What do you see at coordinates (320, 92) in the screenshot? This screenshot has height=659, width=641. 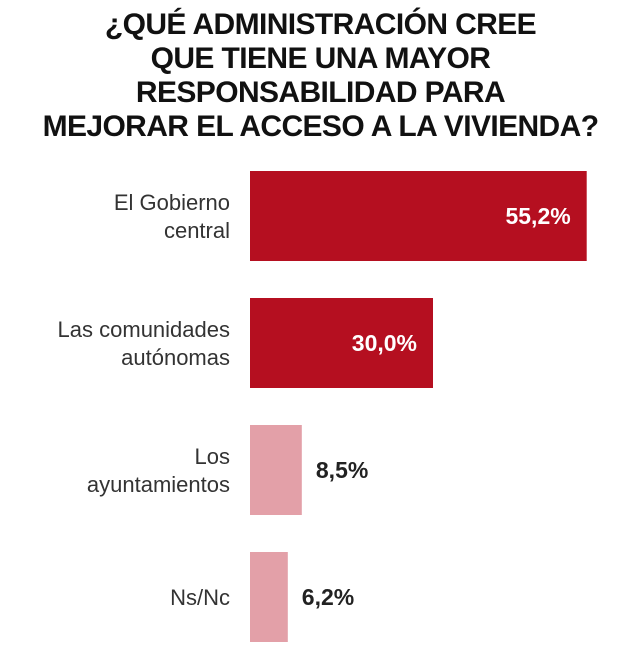 I see `title-line-3: RESPONSABILIDAD PARA` at bounding box center [320, 92].